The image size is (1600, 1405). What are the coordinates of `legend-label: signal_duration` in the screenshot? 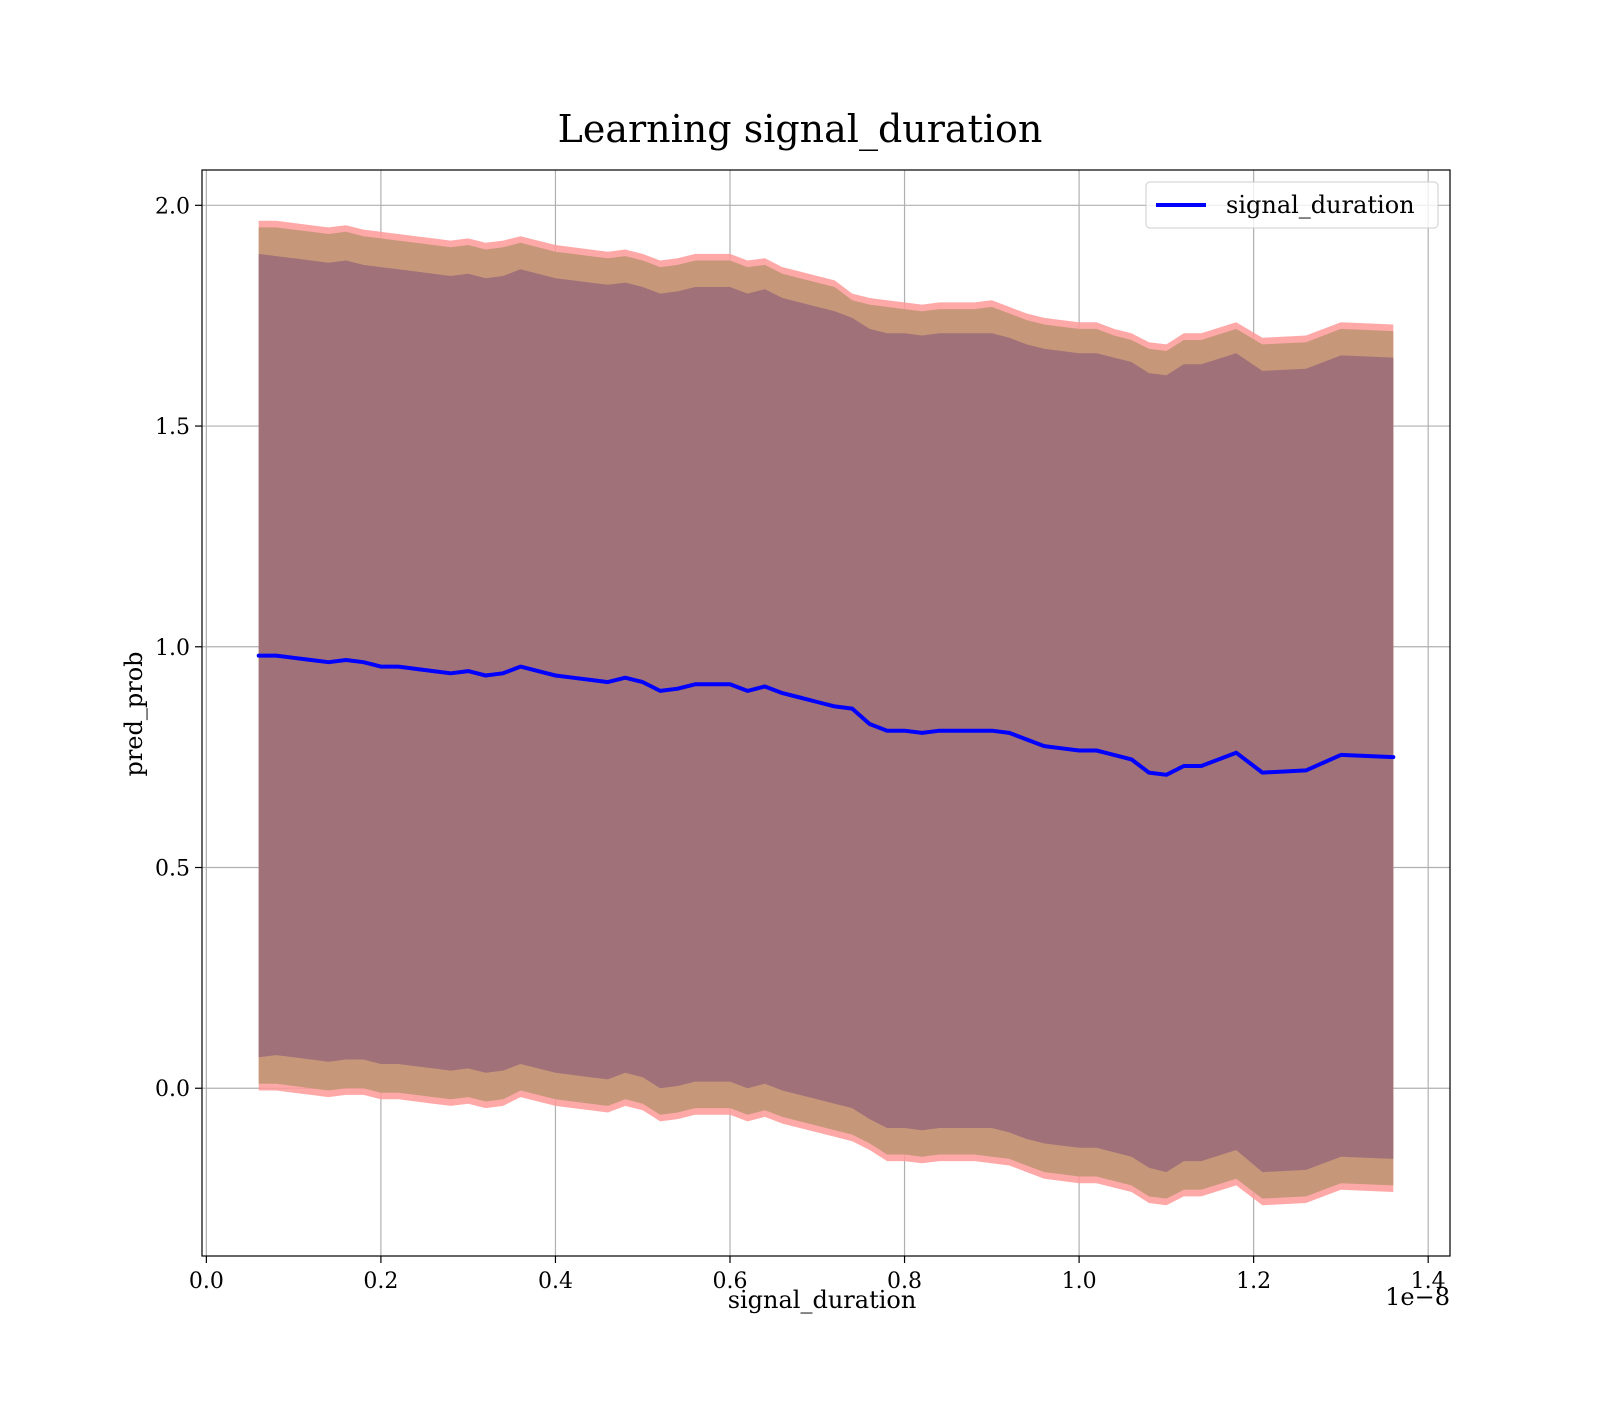 It's located at (1320, 205).